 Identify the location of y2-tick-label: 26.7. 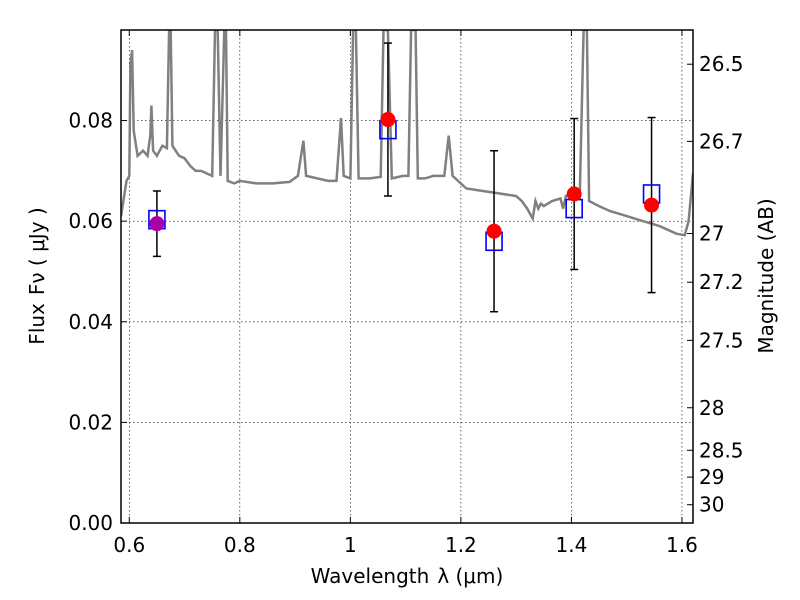
(721, 141).